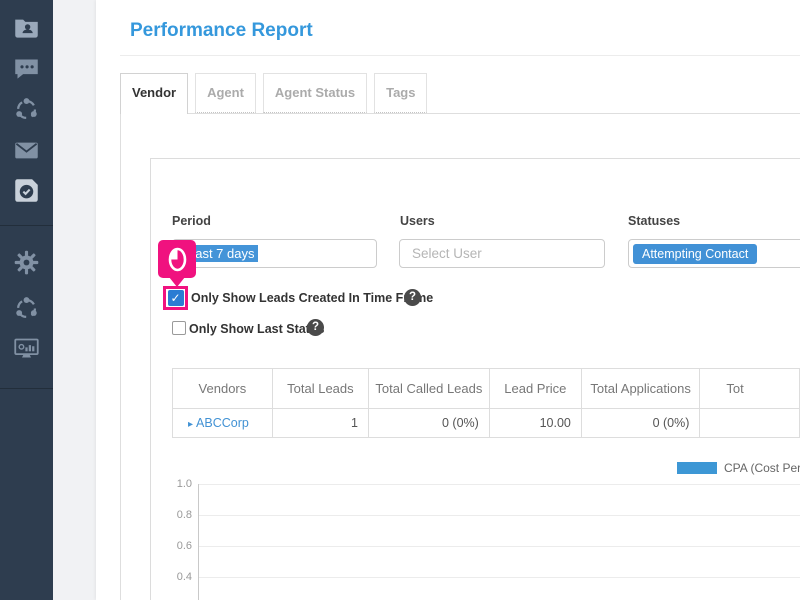 This screenshot has width=800, height=600. What do you see at coordinates (460, 55) in the screenshot?
I see `title-divider` at bounding box center [460, 55].